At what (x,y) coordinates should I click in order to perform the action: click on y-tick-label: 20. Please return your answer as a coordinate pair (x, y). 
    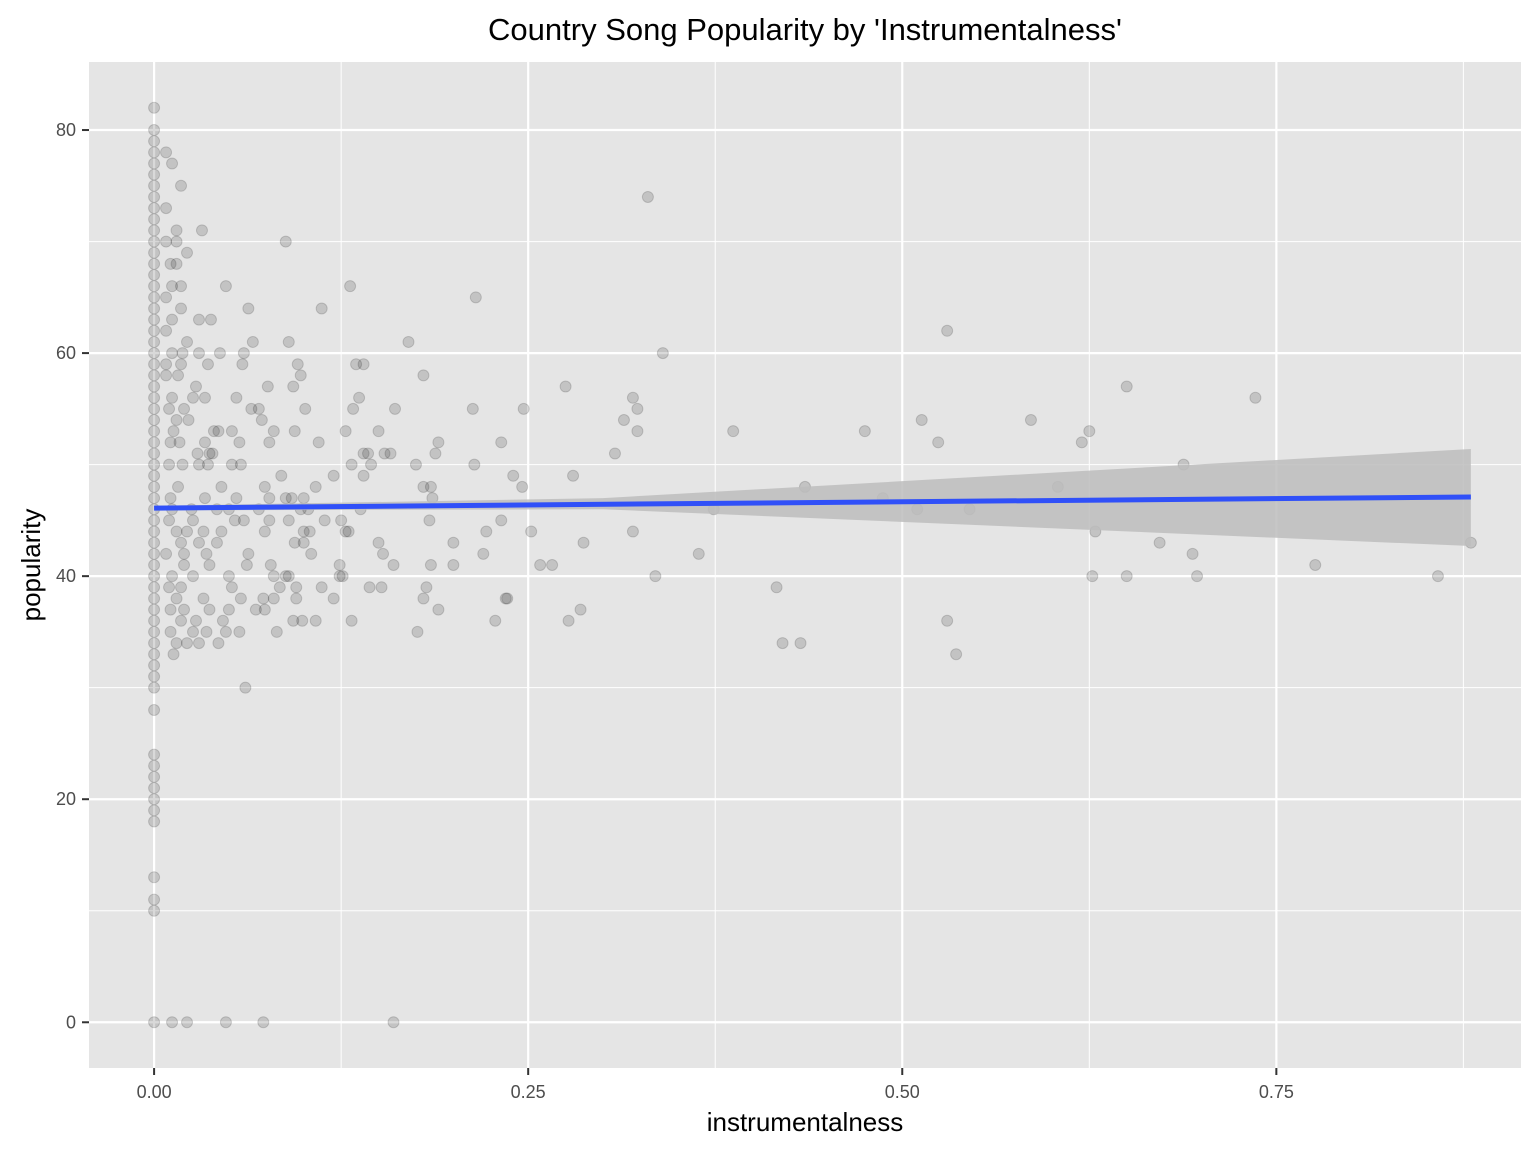
    Looking at the image, I should click on (66, 799).